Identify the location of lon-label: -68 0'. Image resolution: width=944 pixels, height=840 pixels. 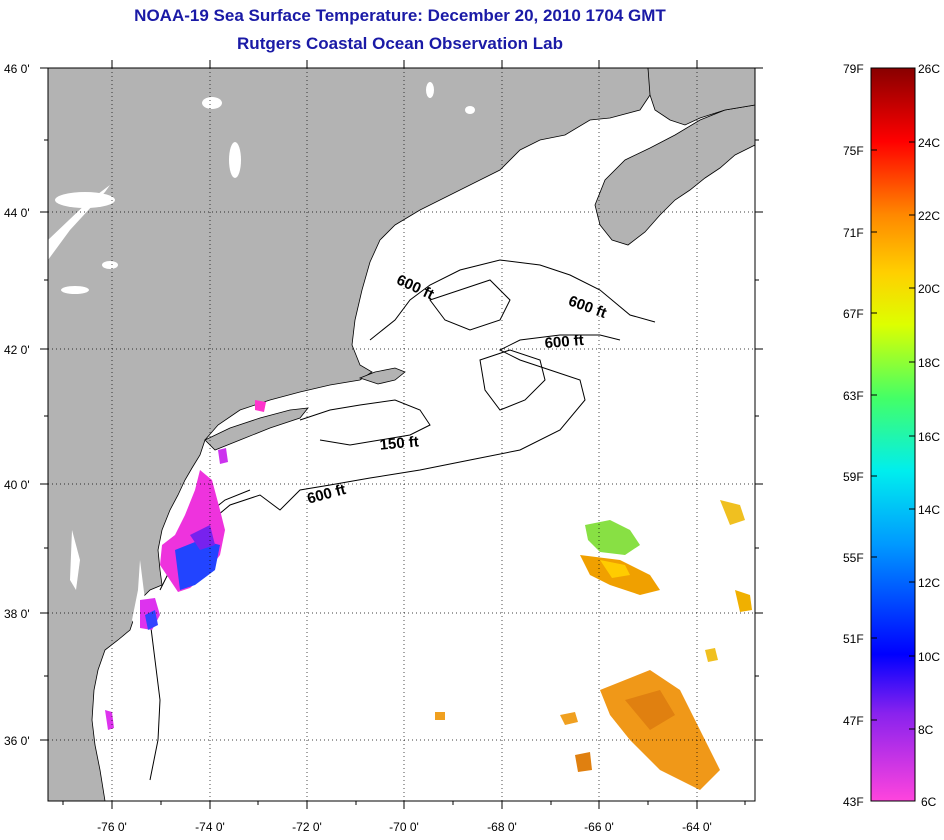
(502, 827).